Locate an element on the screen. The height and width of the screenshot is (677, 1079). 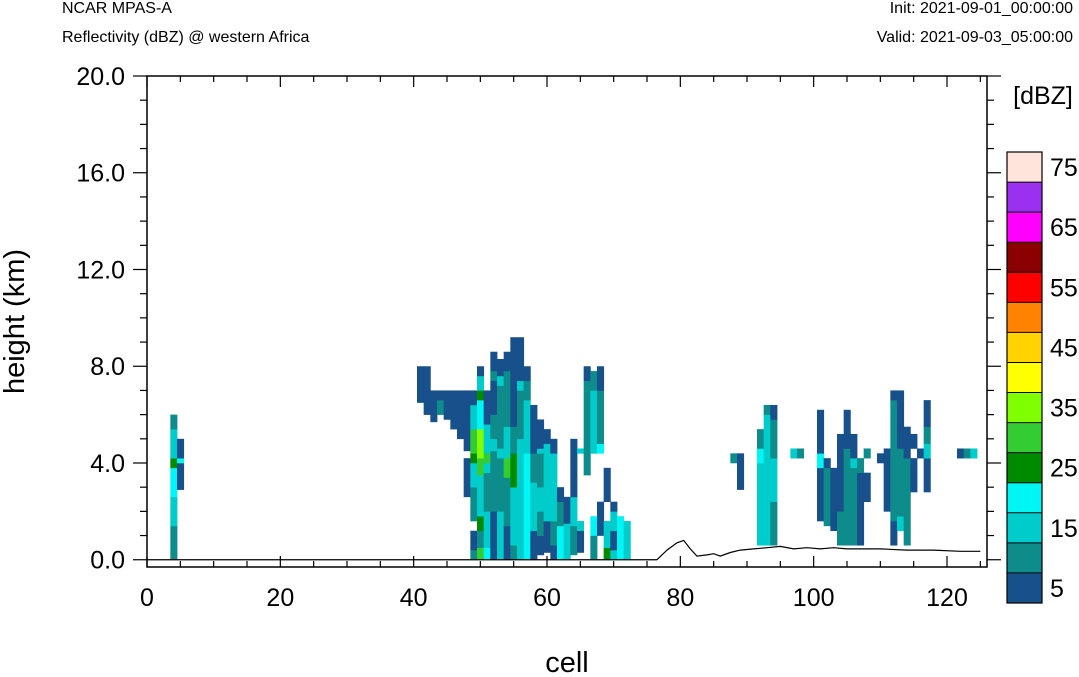
init-time: Init: 2021-09-01_00:00:00 is located at coordinates (981, 8).